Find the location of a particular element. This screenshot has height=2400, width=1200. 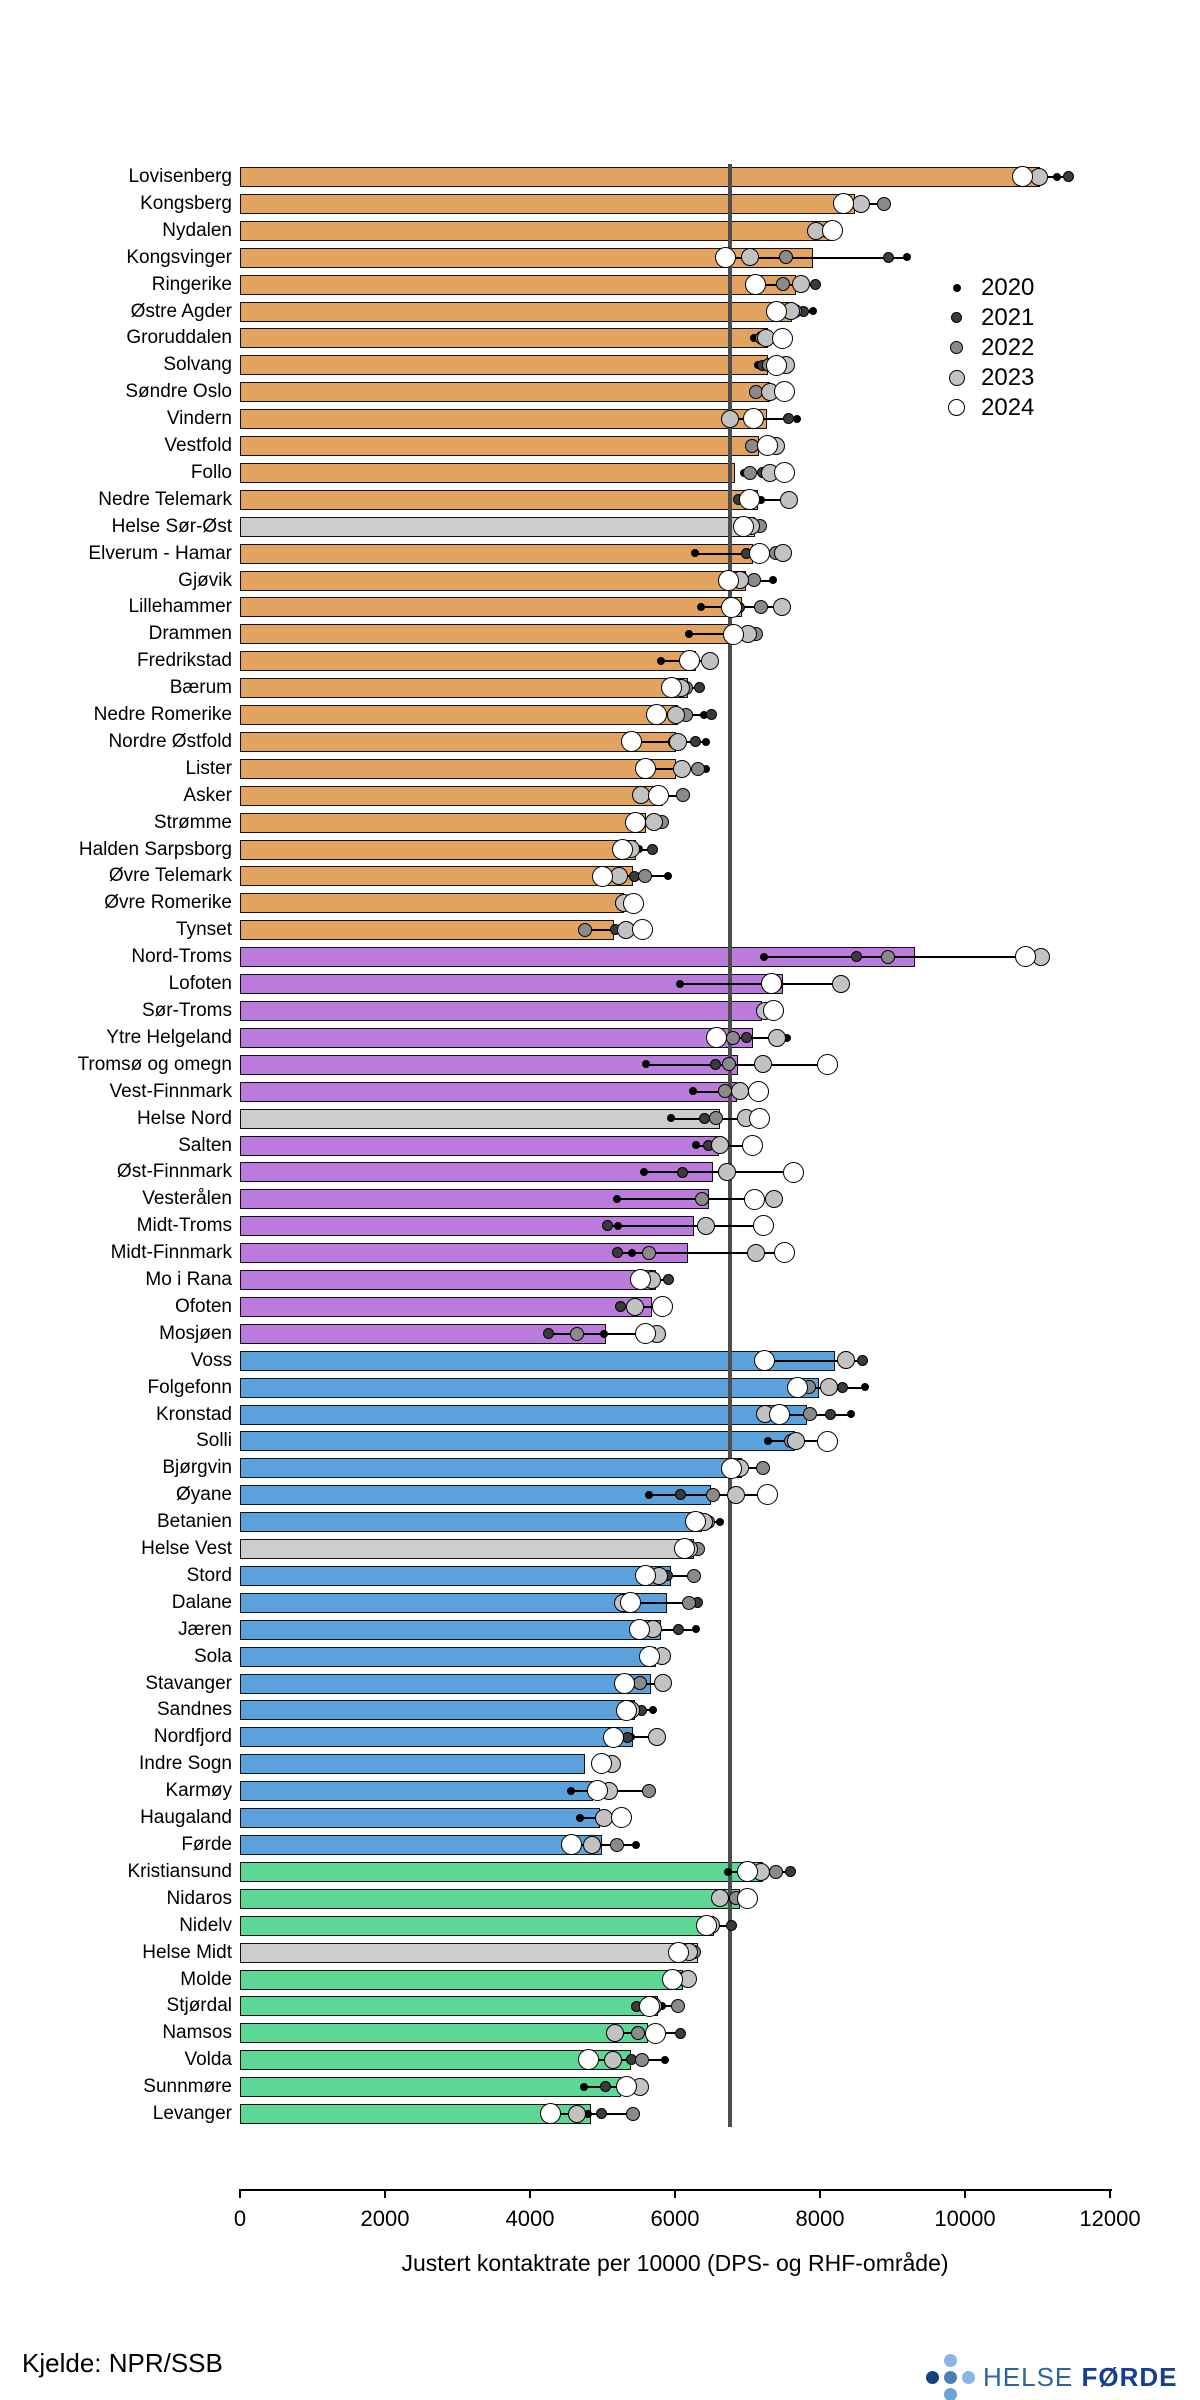

legend-marker-2021 is located at coordinates (957, 318).